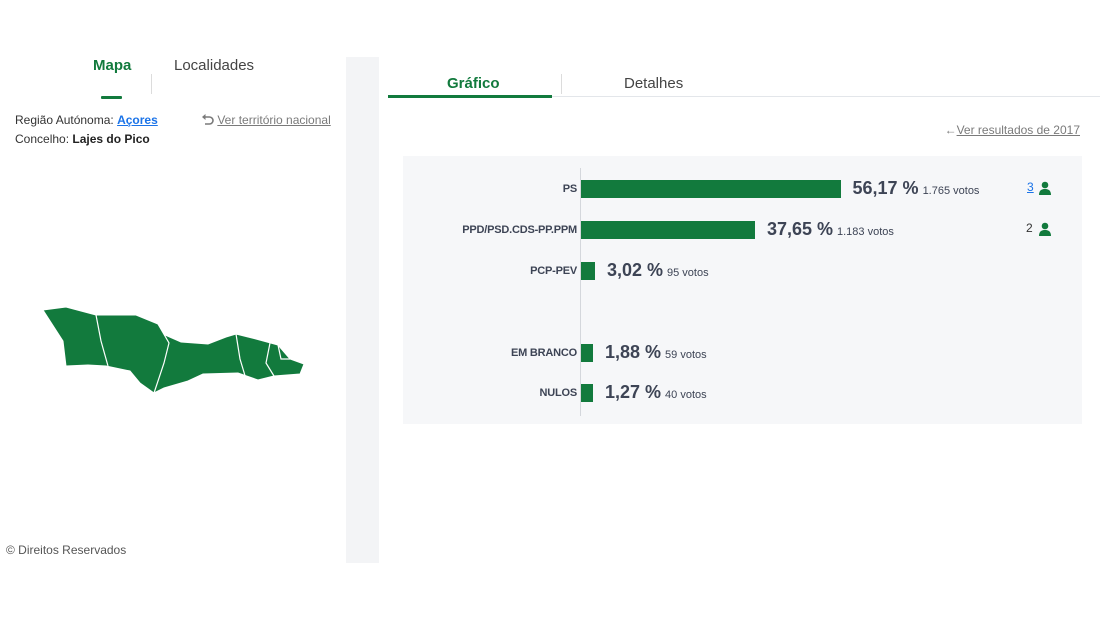 The width and height of the screenshot is (1100, 620). Describe the element at coordinates (656, 352) in the screenshot. I see `percentage-label: 1,88 % 59 votos` at that location.